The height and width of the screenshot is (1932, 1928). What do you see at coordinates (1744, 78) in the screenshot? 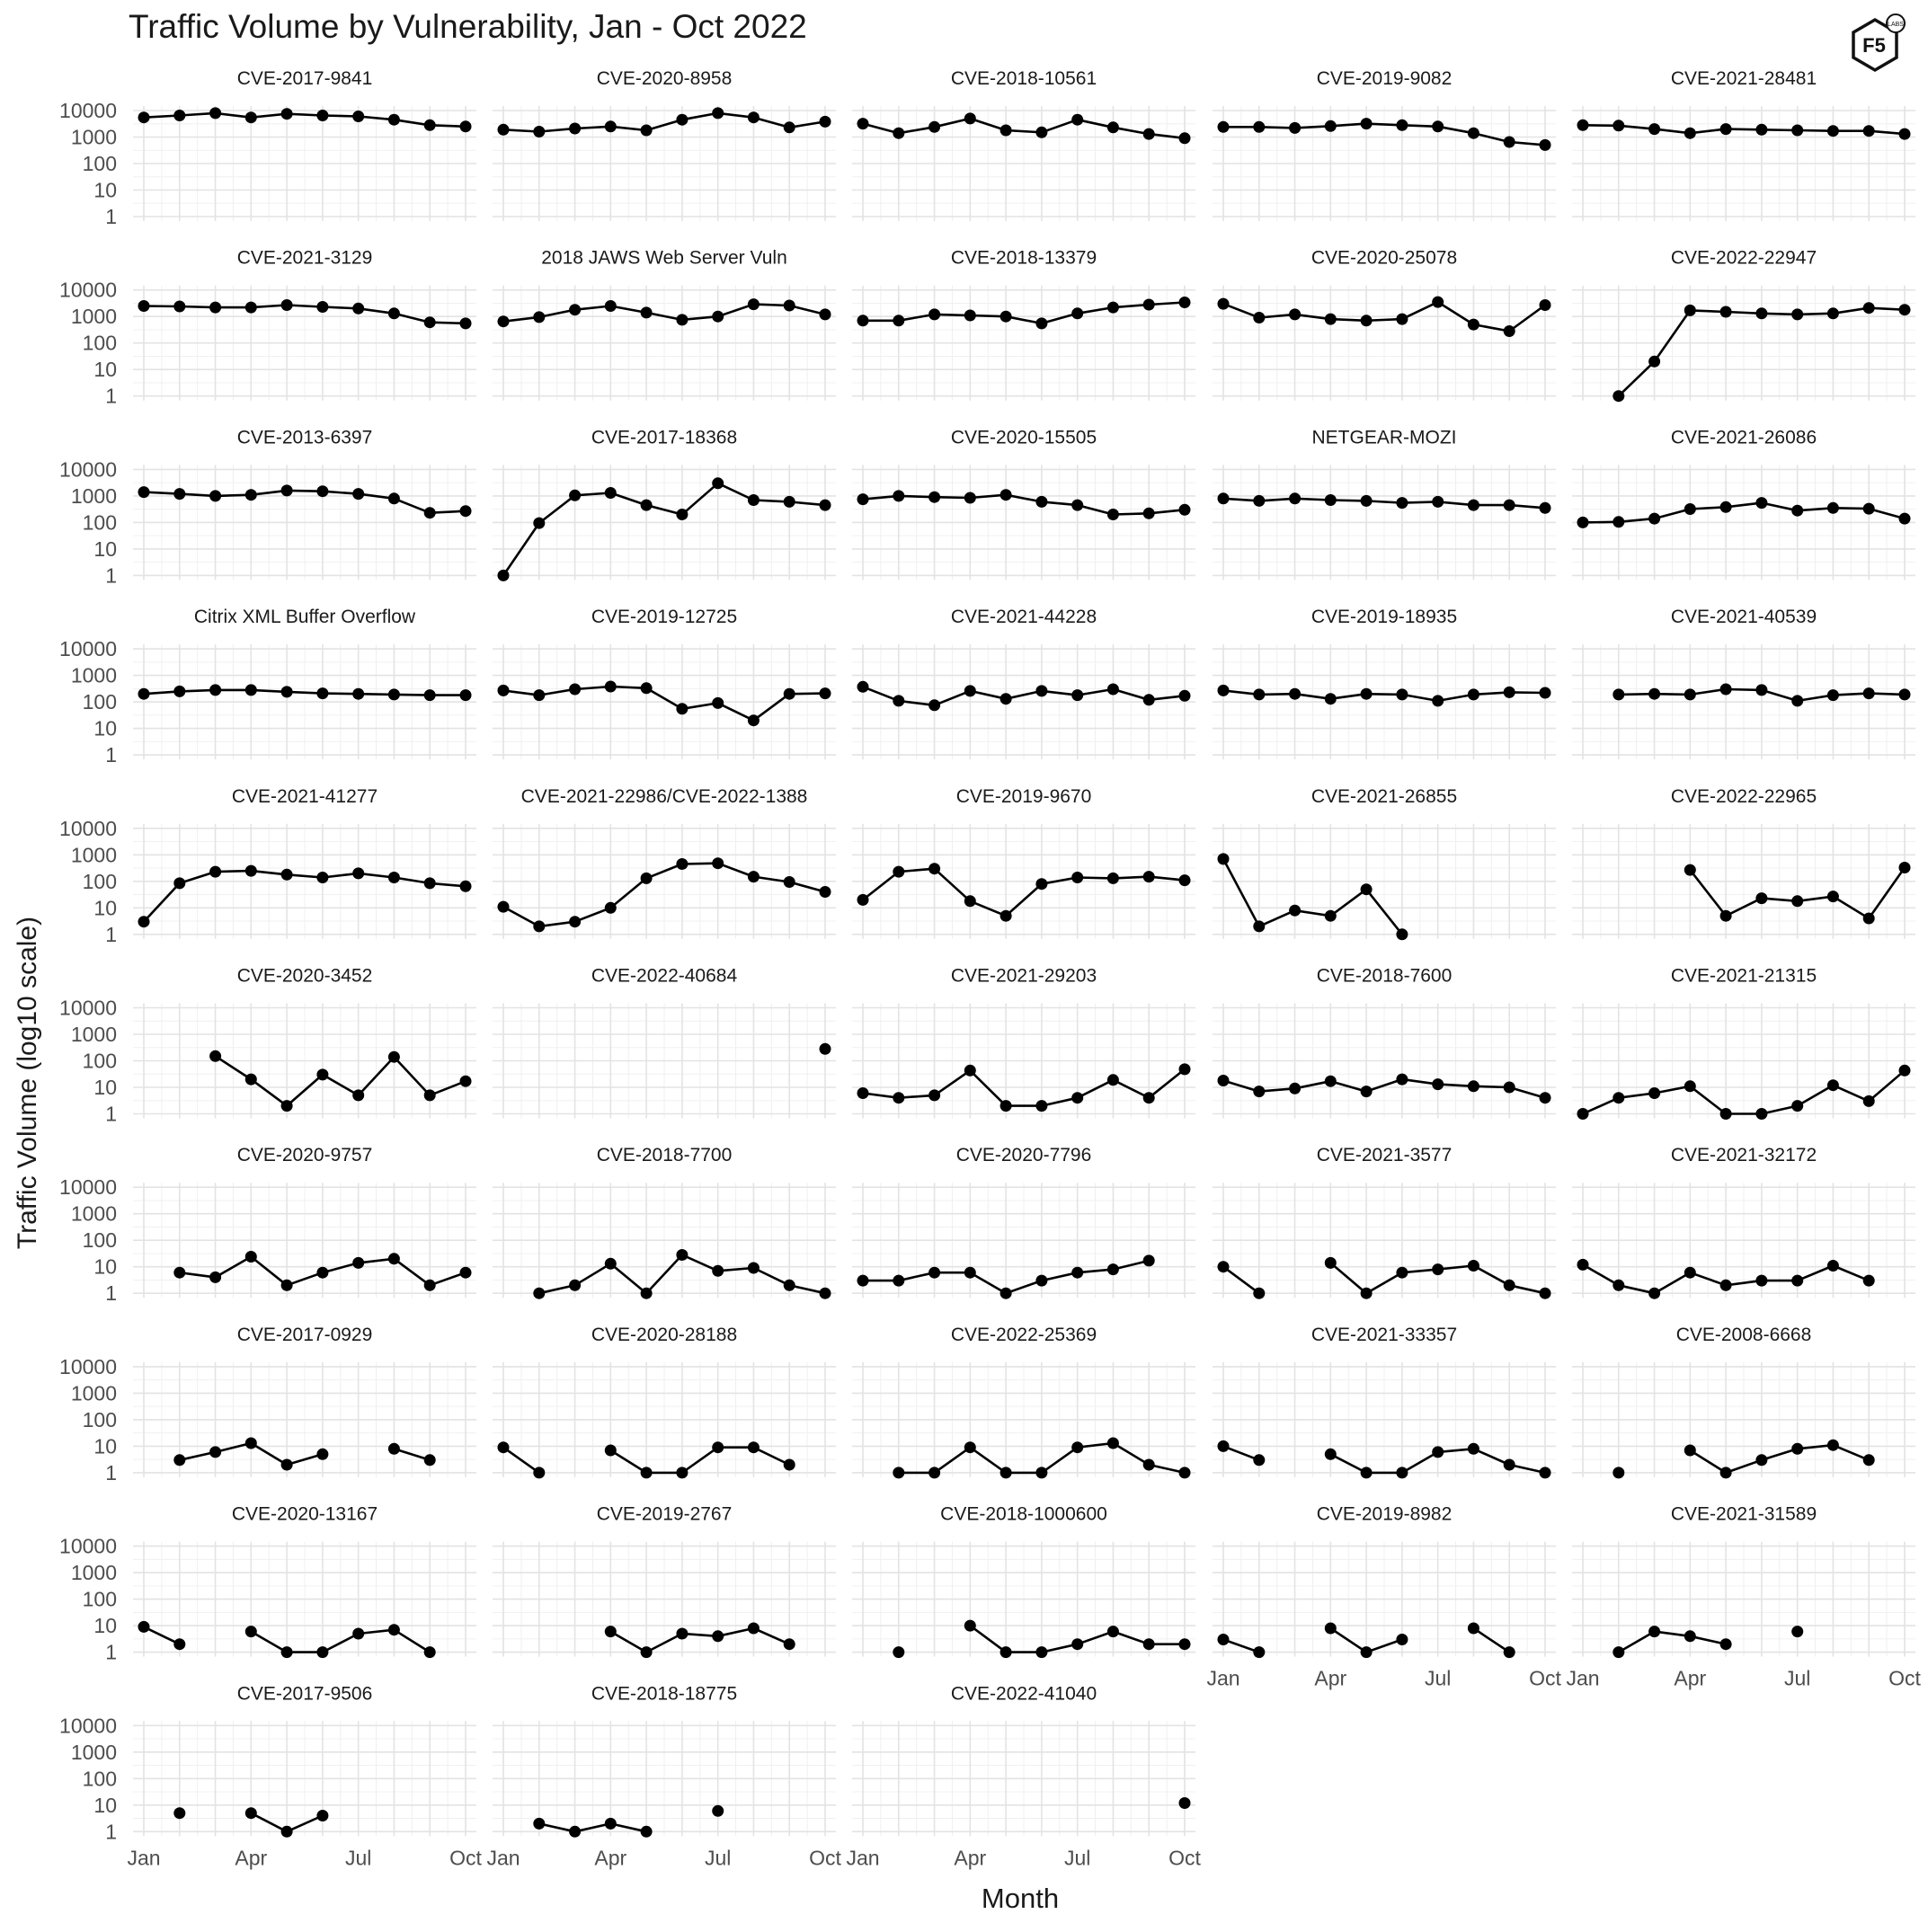
I see `panel-title: CVE-2021-28481` at bounding box center [1744, 78].